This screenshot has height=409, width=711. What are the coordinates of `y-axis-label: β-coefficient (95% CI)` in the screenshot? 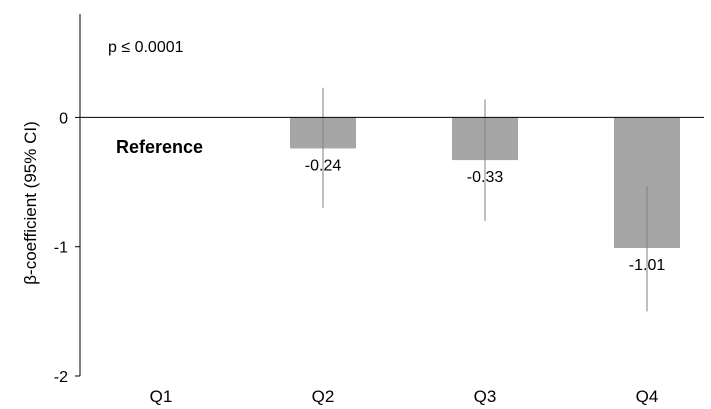 It's located at (30, 202).